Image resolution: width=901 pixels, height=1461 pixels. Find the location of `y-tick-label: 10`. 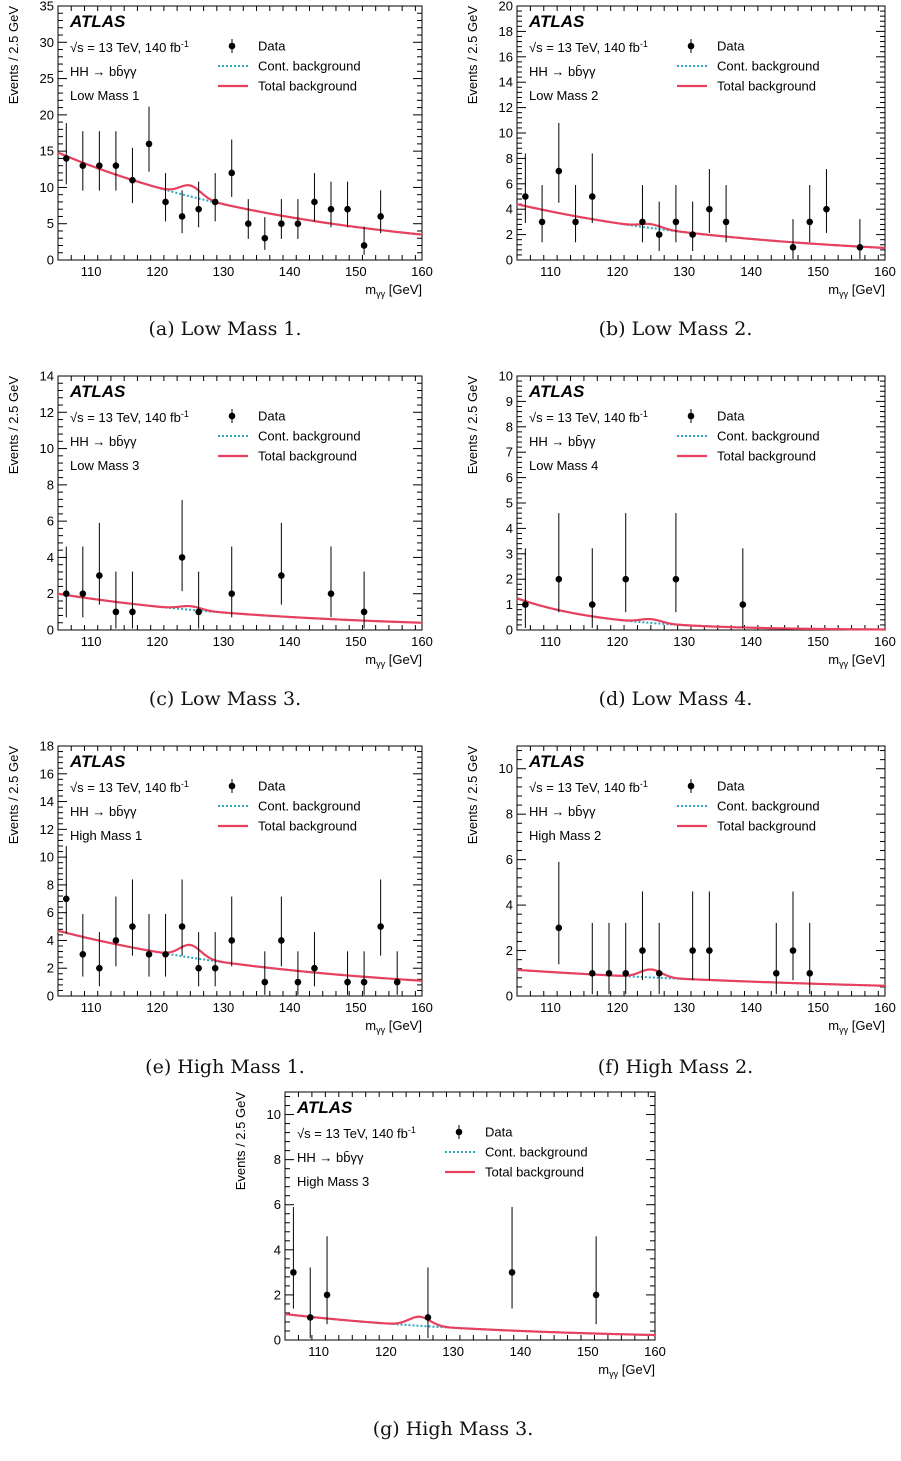

y-tick-label: 10 is located at coordinates (506, 768).